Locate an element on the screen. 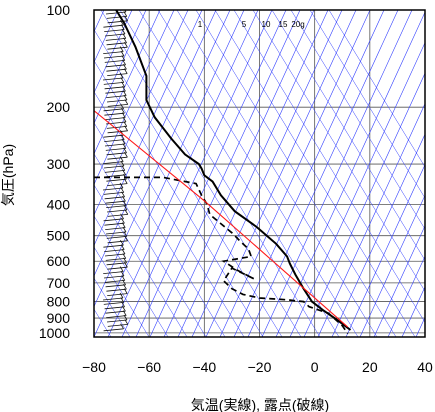 The image size is (435, 412). y-tick-label: 800 is located at coordinates (59, 302).